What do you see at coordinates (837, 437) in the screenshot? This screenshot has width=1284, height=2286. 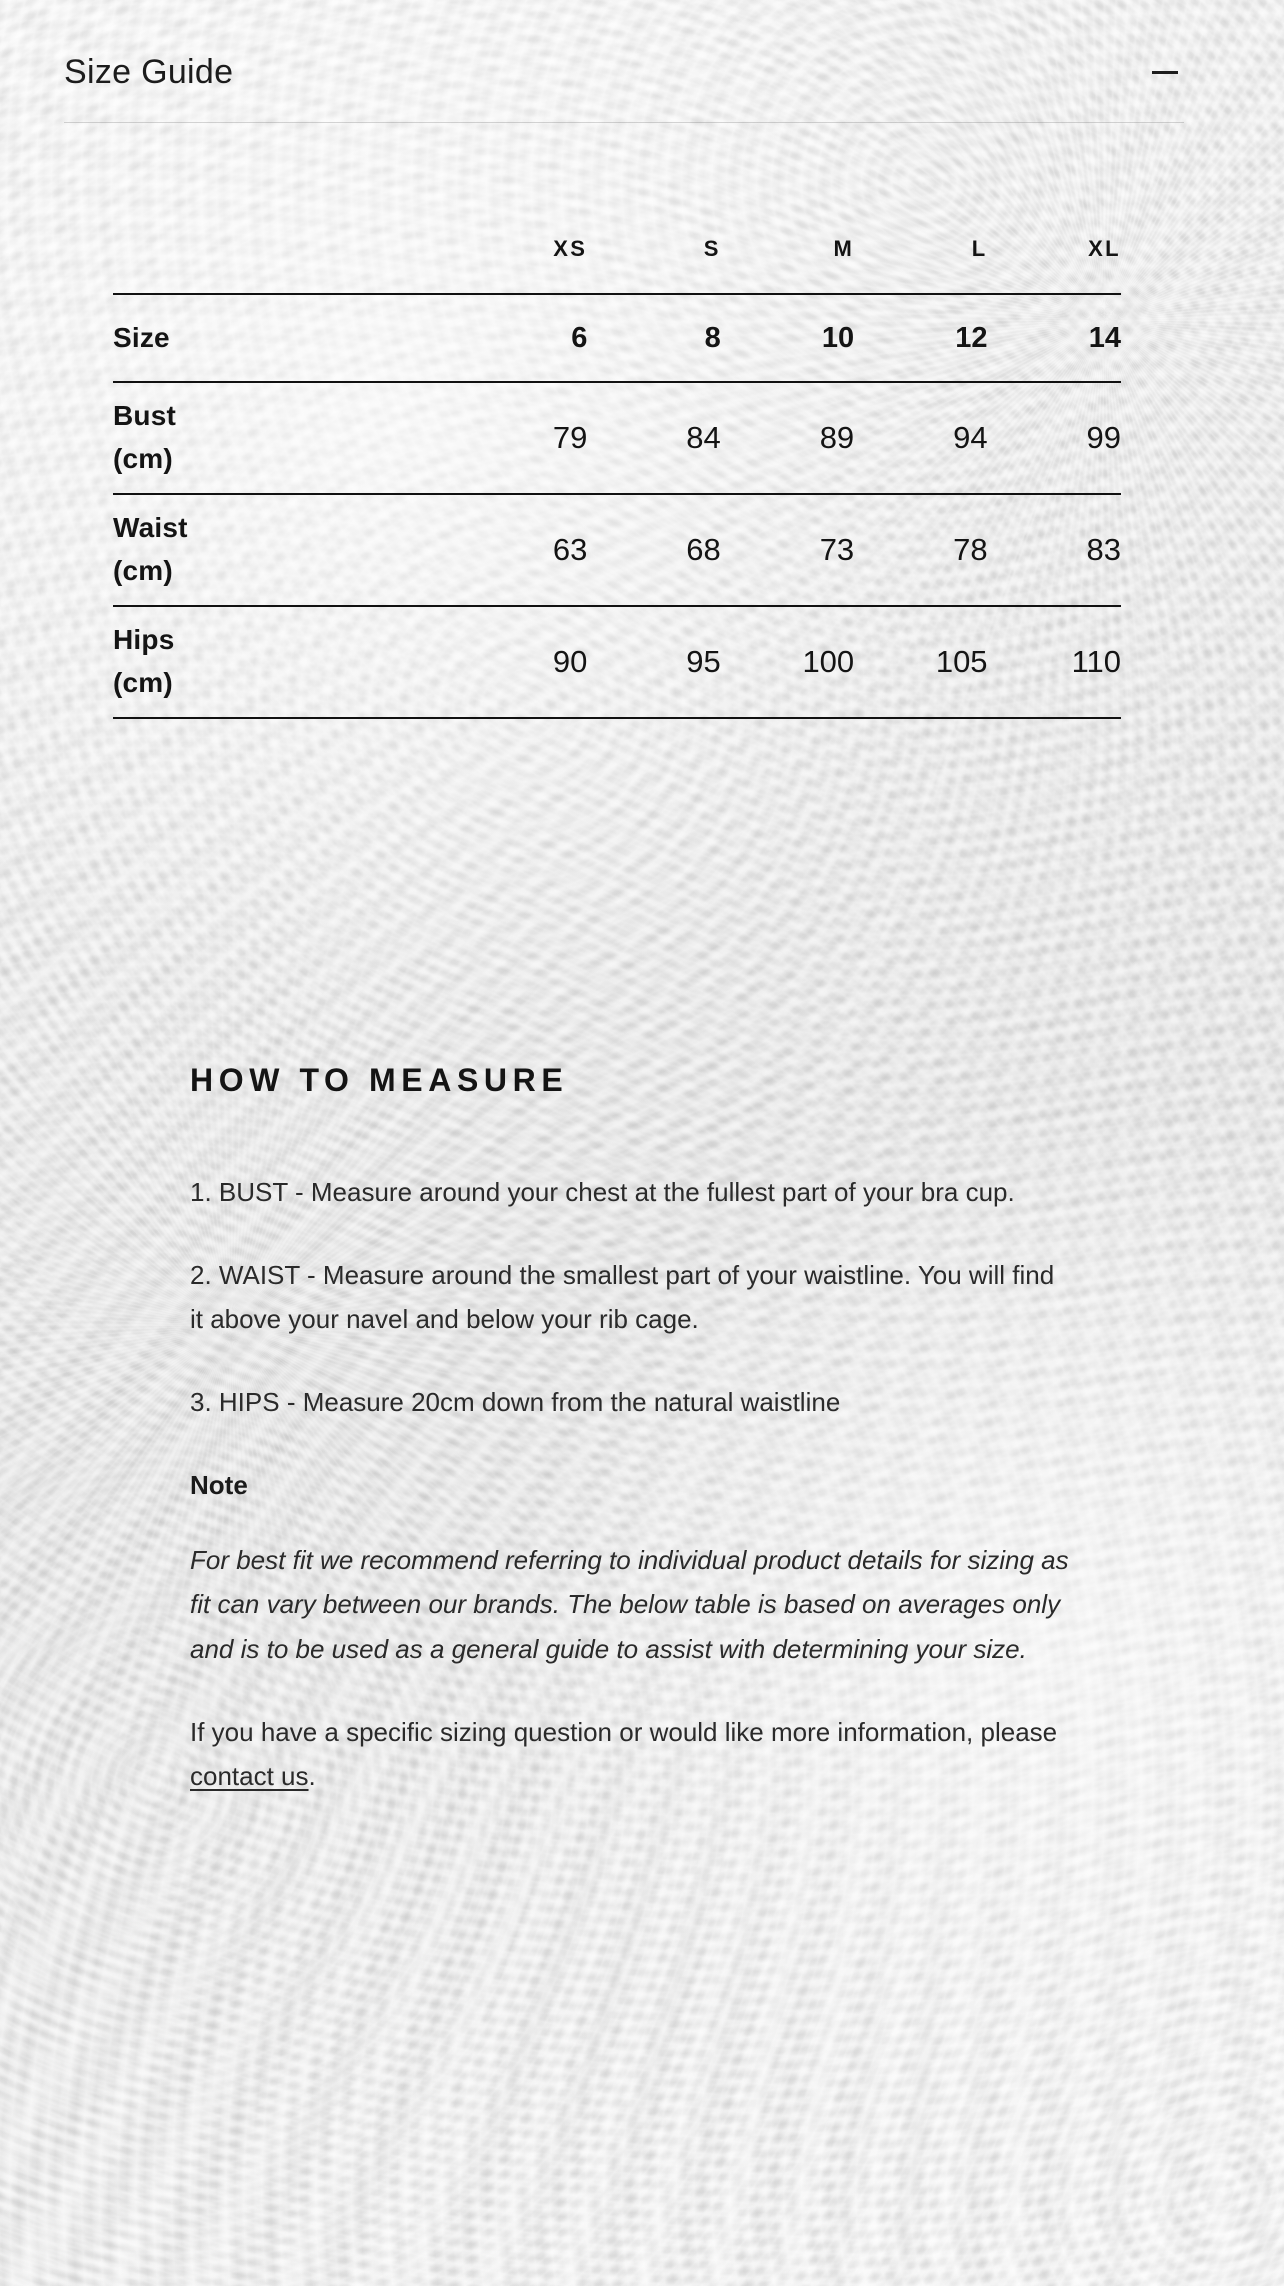 I see `cell-bust-m: 89` at bounding box center [837, 437].